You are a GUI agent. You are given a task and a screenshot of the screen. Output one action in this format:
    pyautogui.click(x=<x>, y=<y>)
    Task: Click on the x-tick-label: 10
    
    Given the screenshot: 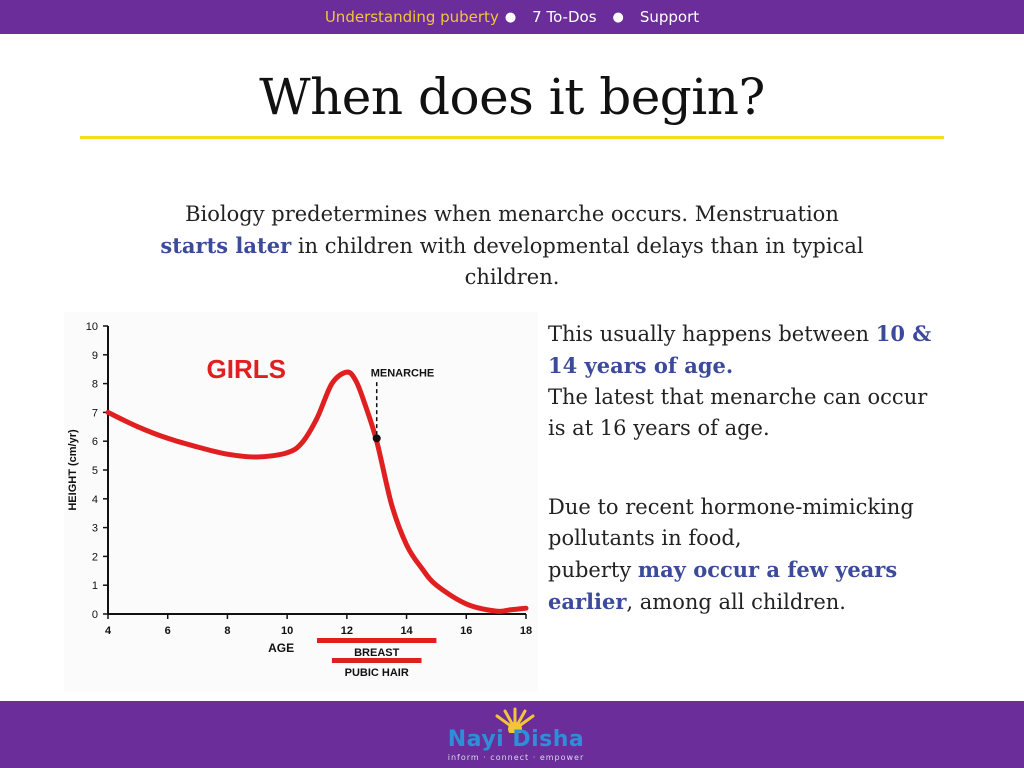 What is the action you would take?
    pyautogui.click(x=287, y=631)
    